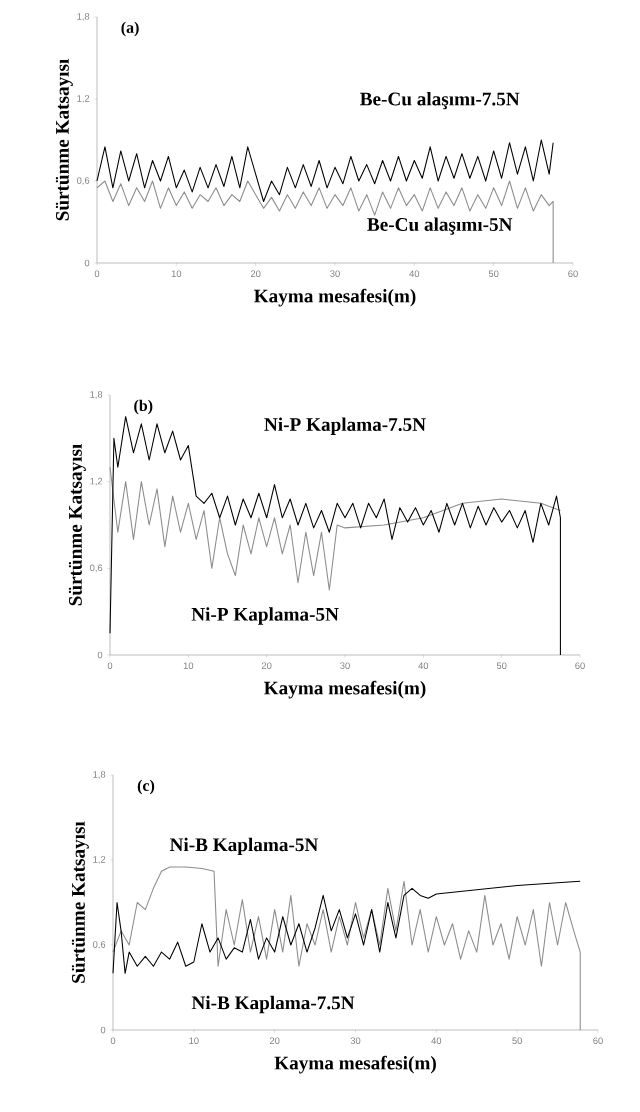  Describe the element at coordinates (345, 426) in the screenshot. I see `text: Ni-P Kaplama-7.5N` at that location.